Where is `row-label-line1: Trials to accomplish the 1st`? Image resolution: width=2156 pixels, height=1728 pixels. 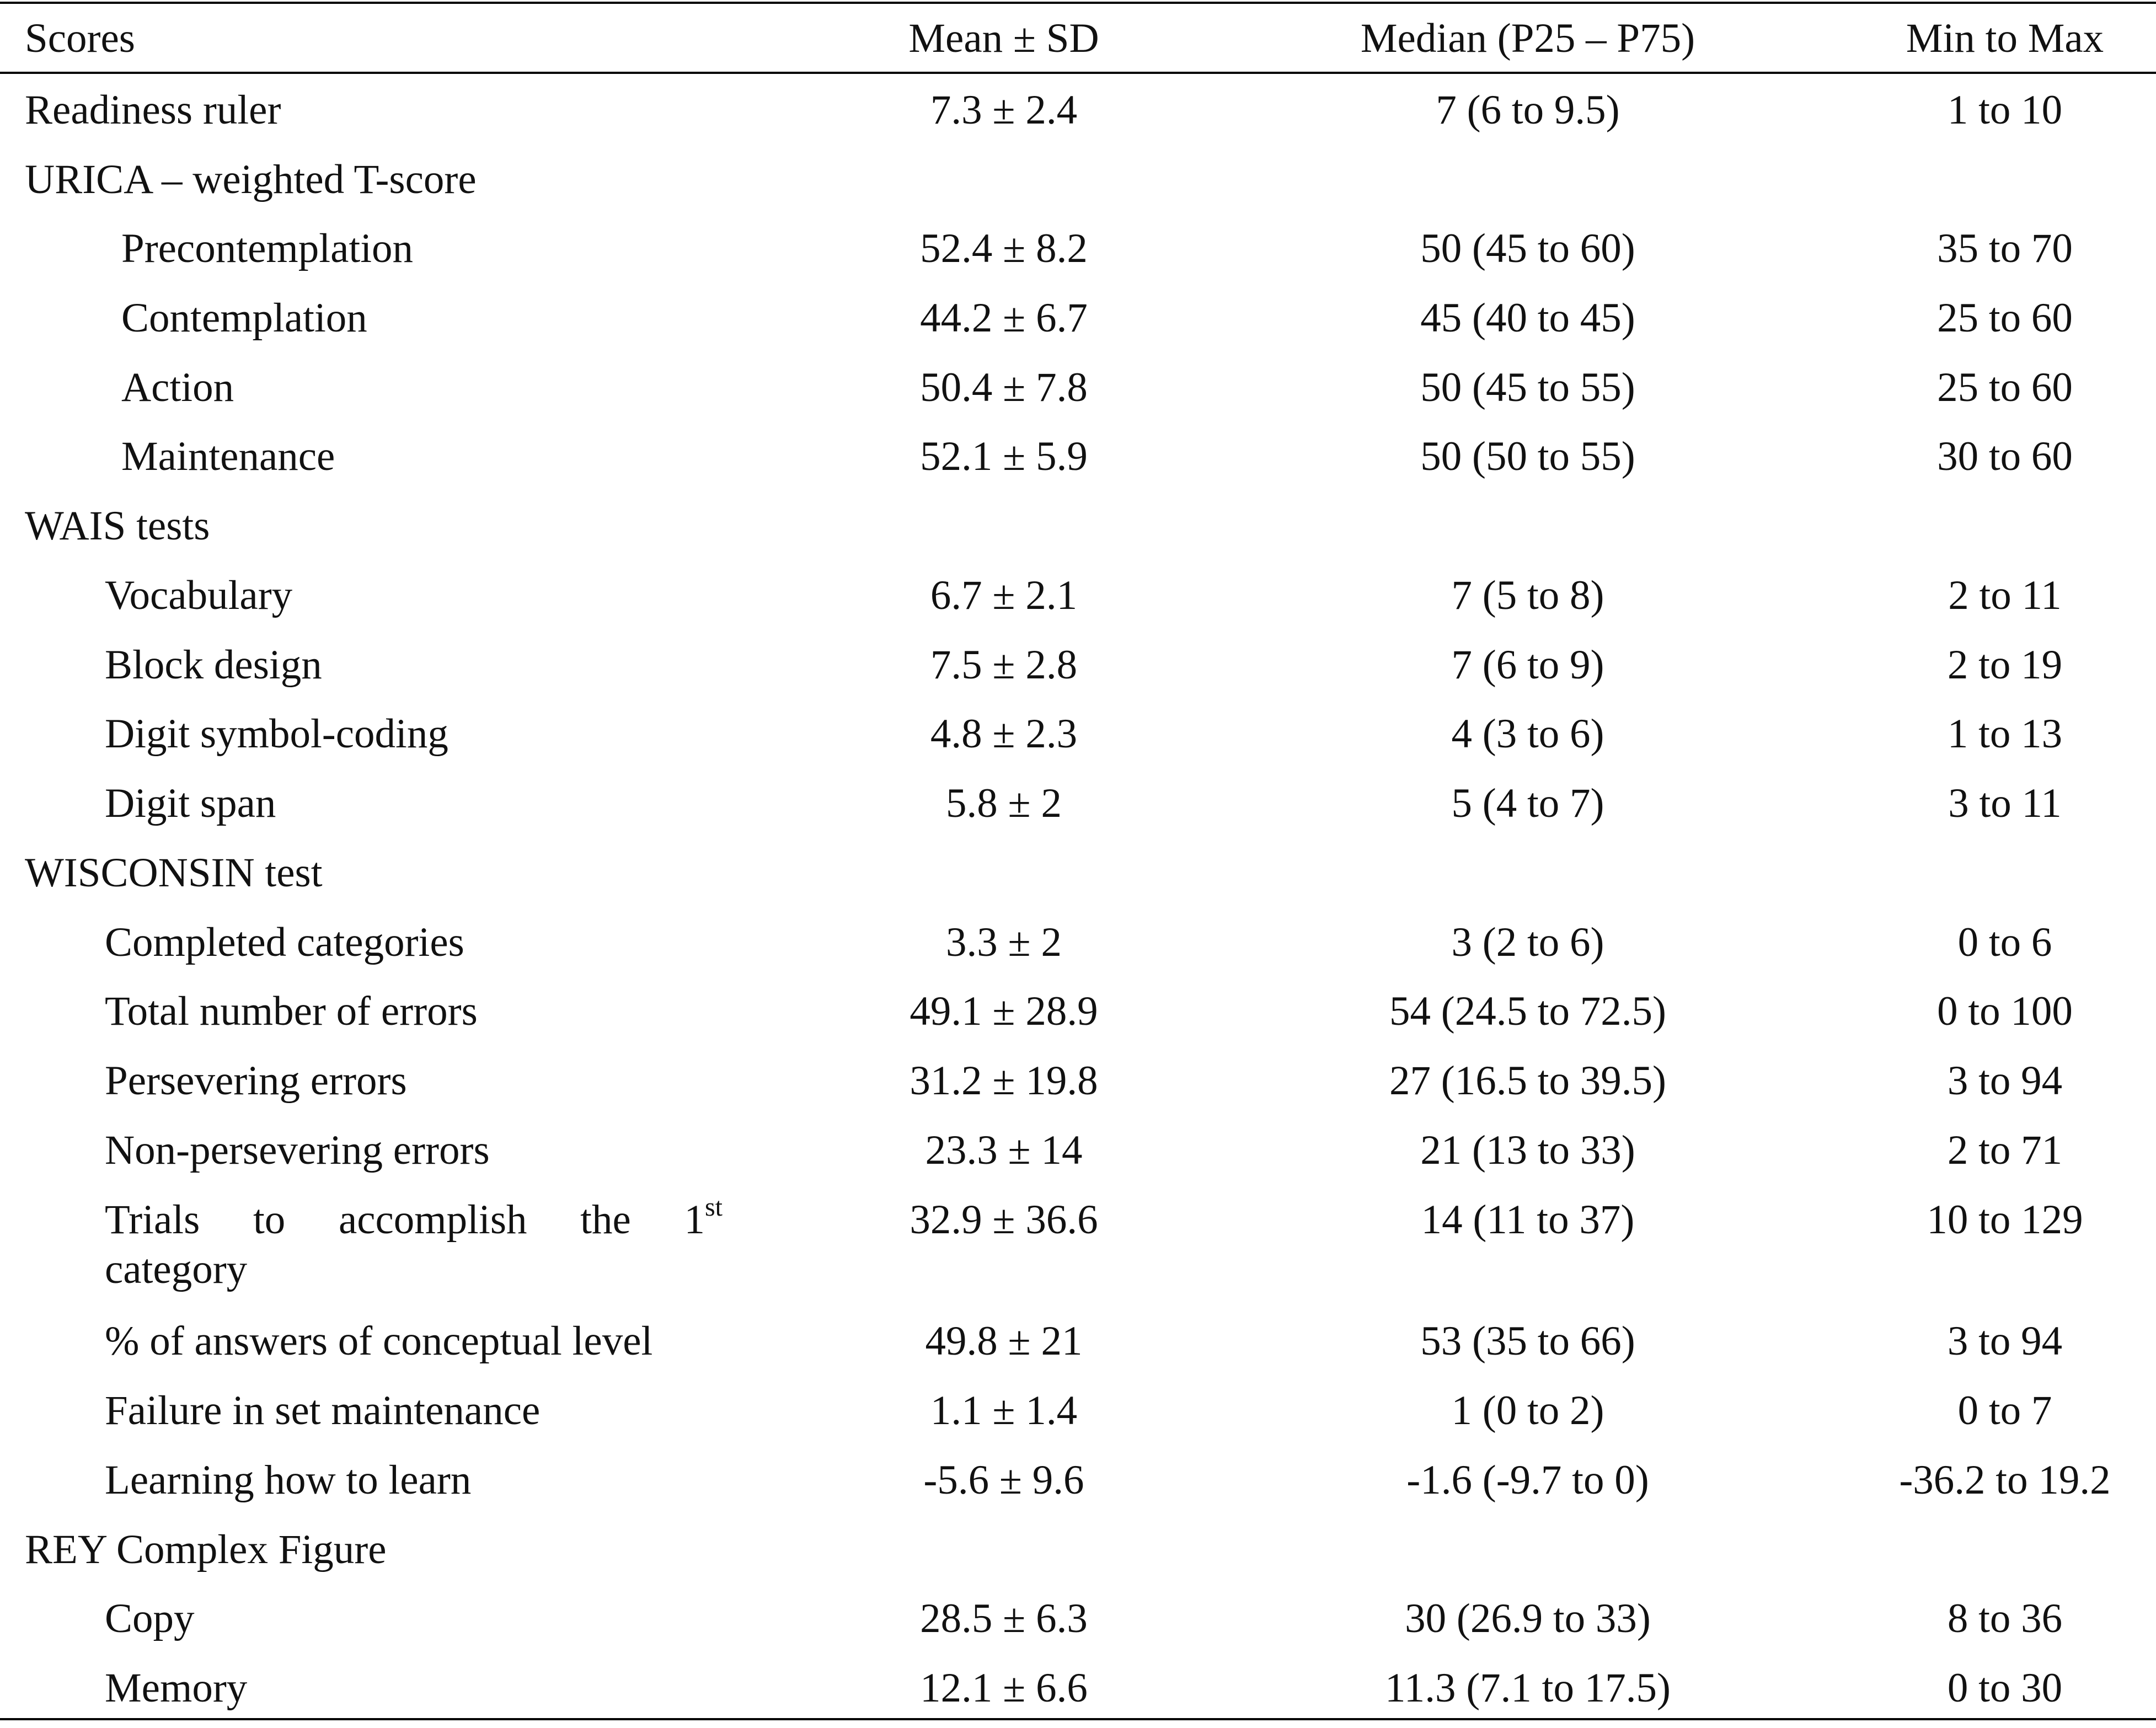 row-label-line1: Trials to accomplish the 1st is located at coordinates (414, 1220).